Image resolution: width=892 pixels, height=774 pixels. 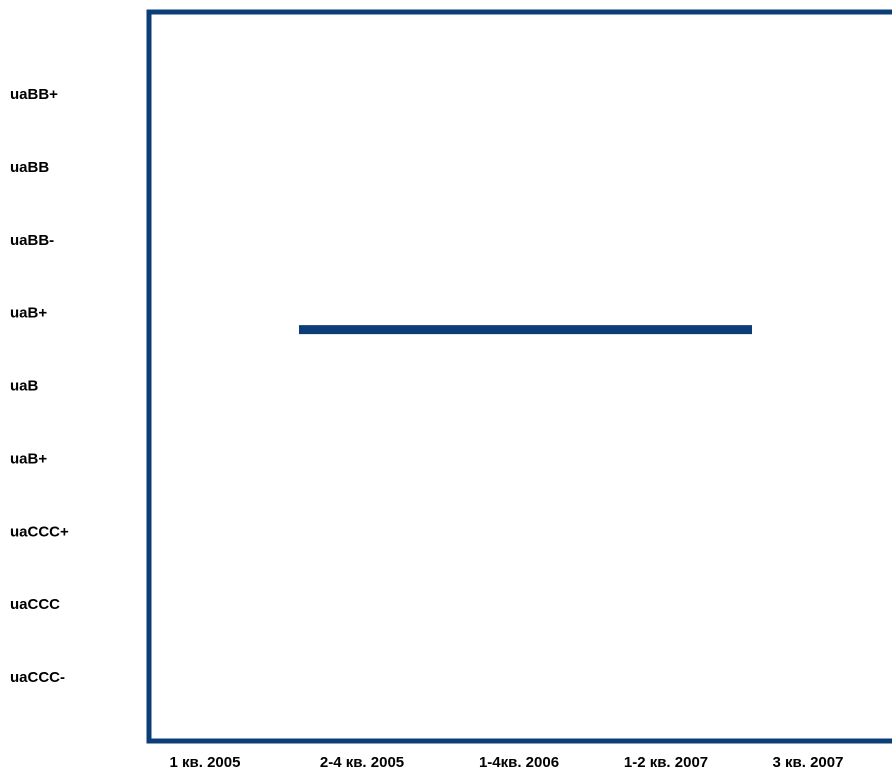 What do you see at coordinates (34, 94) in the screenshot?
I see `y-tick-label: uaBB+` at bounding box center [34, 94].